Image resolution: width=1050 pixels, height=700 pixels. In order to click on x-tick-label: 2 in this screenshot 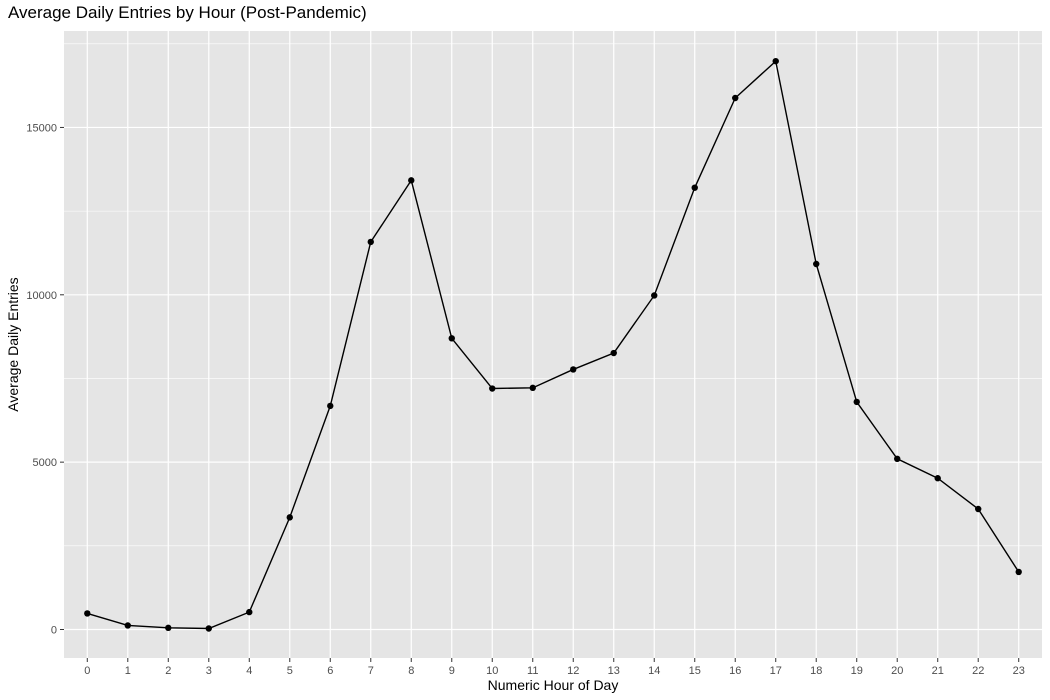, I will do `click(168, 671)`.